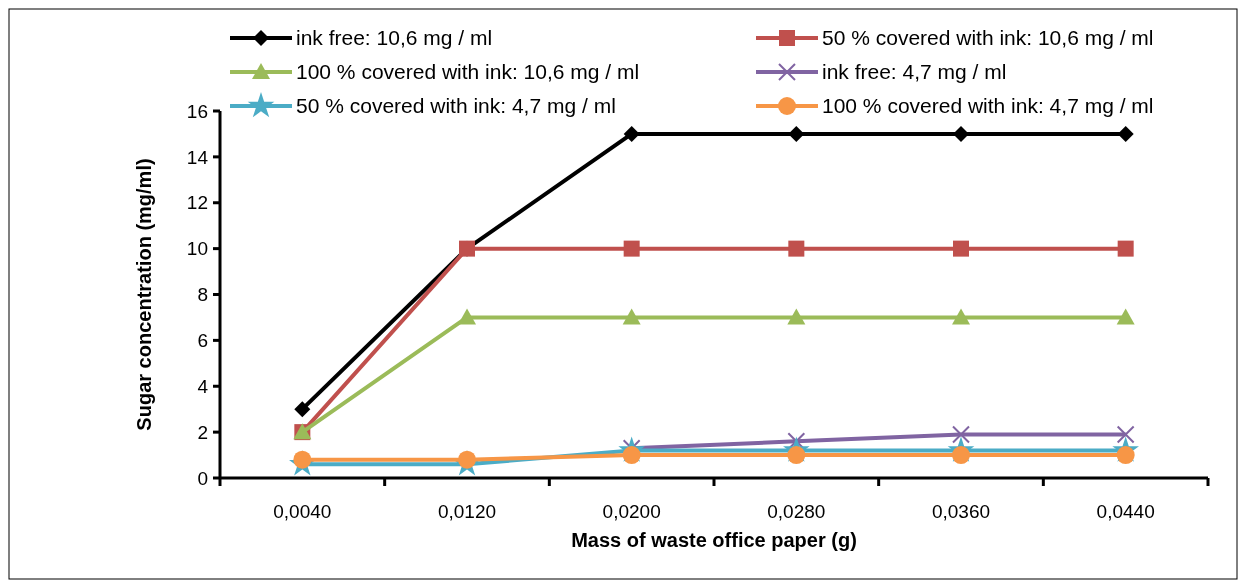 Image resolution: width=1246 pixels, height=588 pixels. Describe the element at coordinates (144, 294) in the screenshot. I see `y-axis-title: Sugar concentration (mg/ml)` at that location.